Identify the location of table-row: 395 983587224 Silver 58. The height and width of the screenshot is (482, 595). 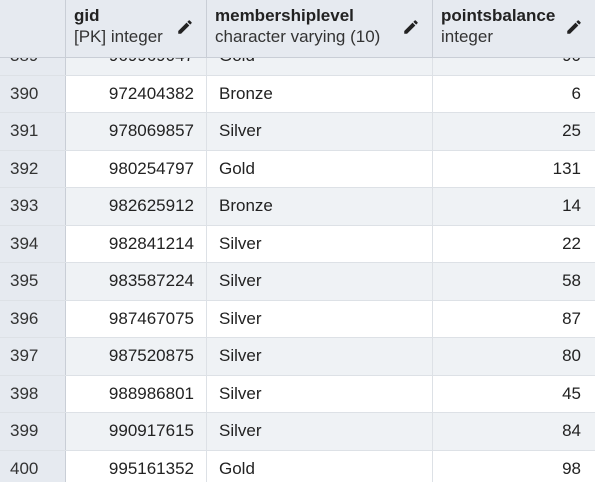
(297, 282).